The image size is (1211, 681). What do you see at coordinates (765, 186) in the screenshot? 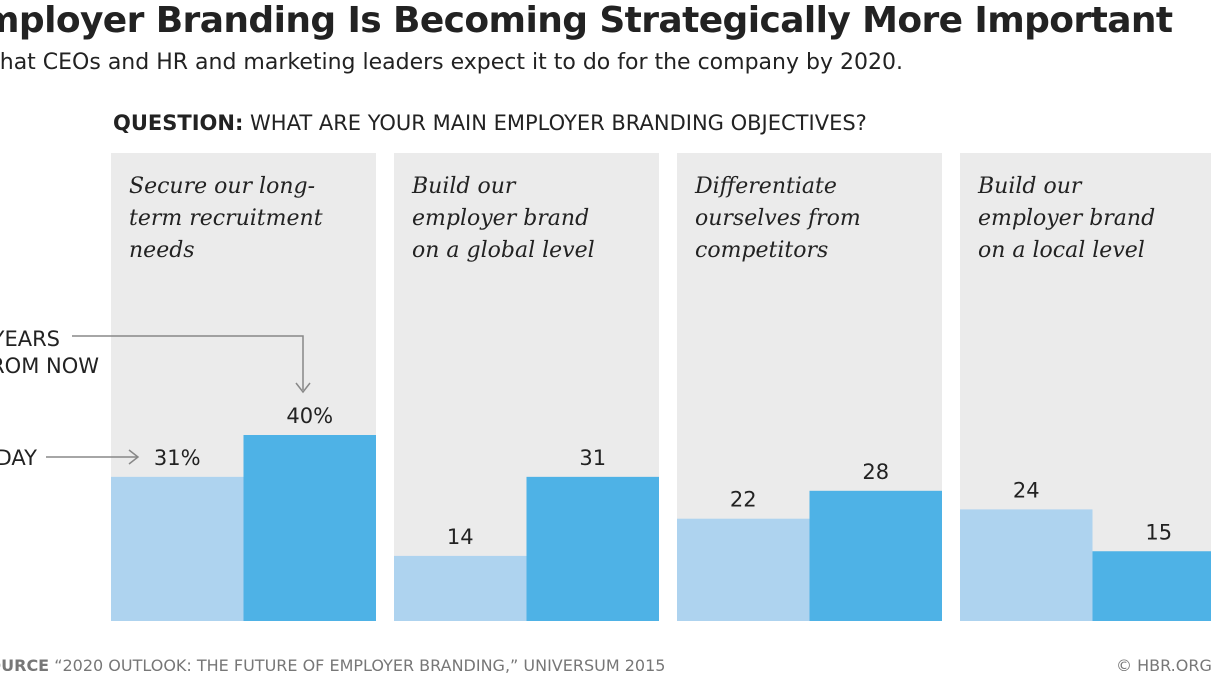
I see `category-label-line: Differentiate` at bounding box center [765, 186].